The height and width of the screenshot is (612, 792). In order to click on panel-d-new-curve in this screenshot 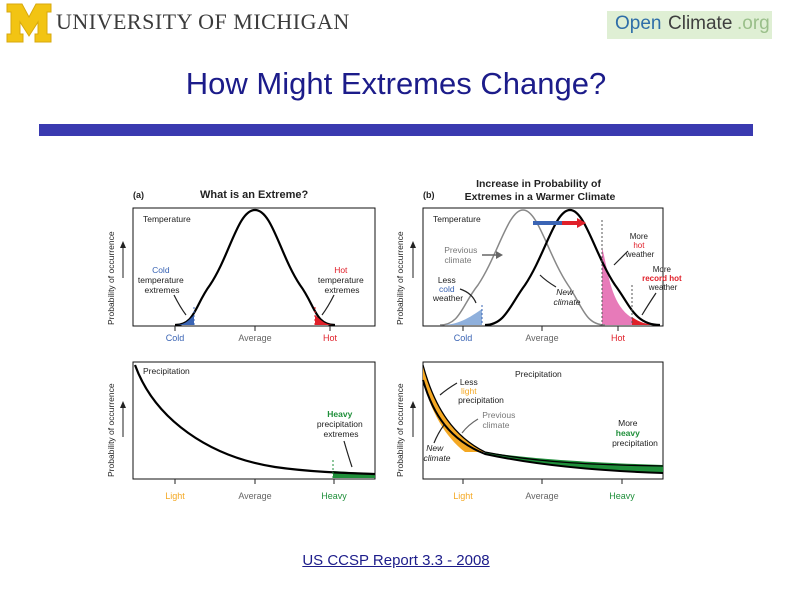, I will do `click(543, 426)`.